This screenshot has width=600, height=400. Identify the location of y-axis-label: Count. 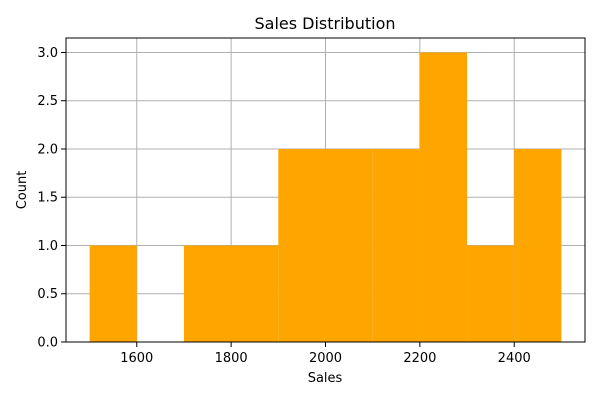
(22, 190).